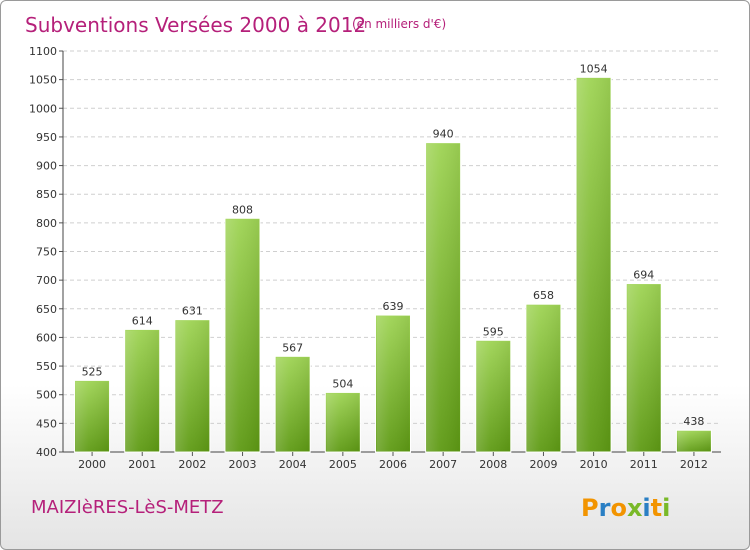 This screenshot has width=750, height=550. I want to click on data-label: 504, so click(342, 383).